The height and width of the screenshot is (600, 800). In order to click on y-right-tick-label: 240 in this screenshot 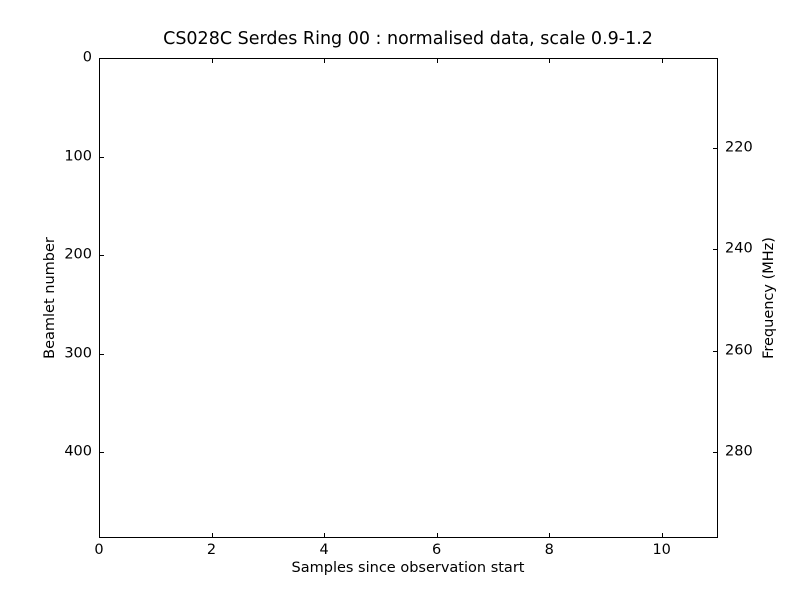, I will do `click(739, 249)`.